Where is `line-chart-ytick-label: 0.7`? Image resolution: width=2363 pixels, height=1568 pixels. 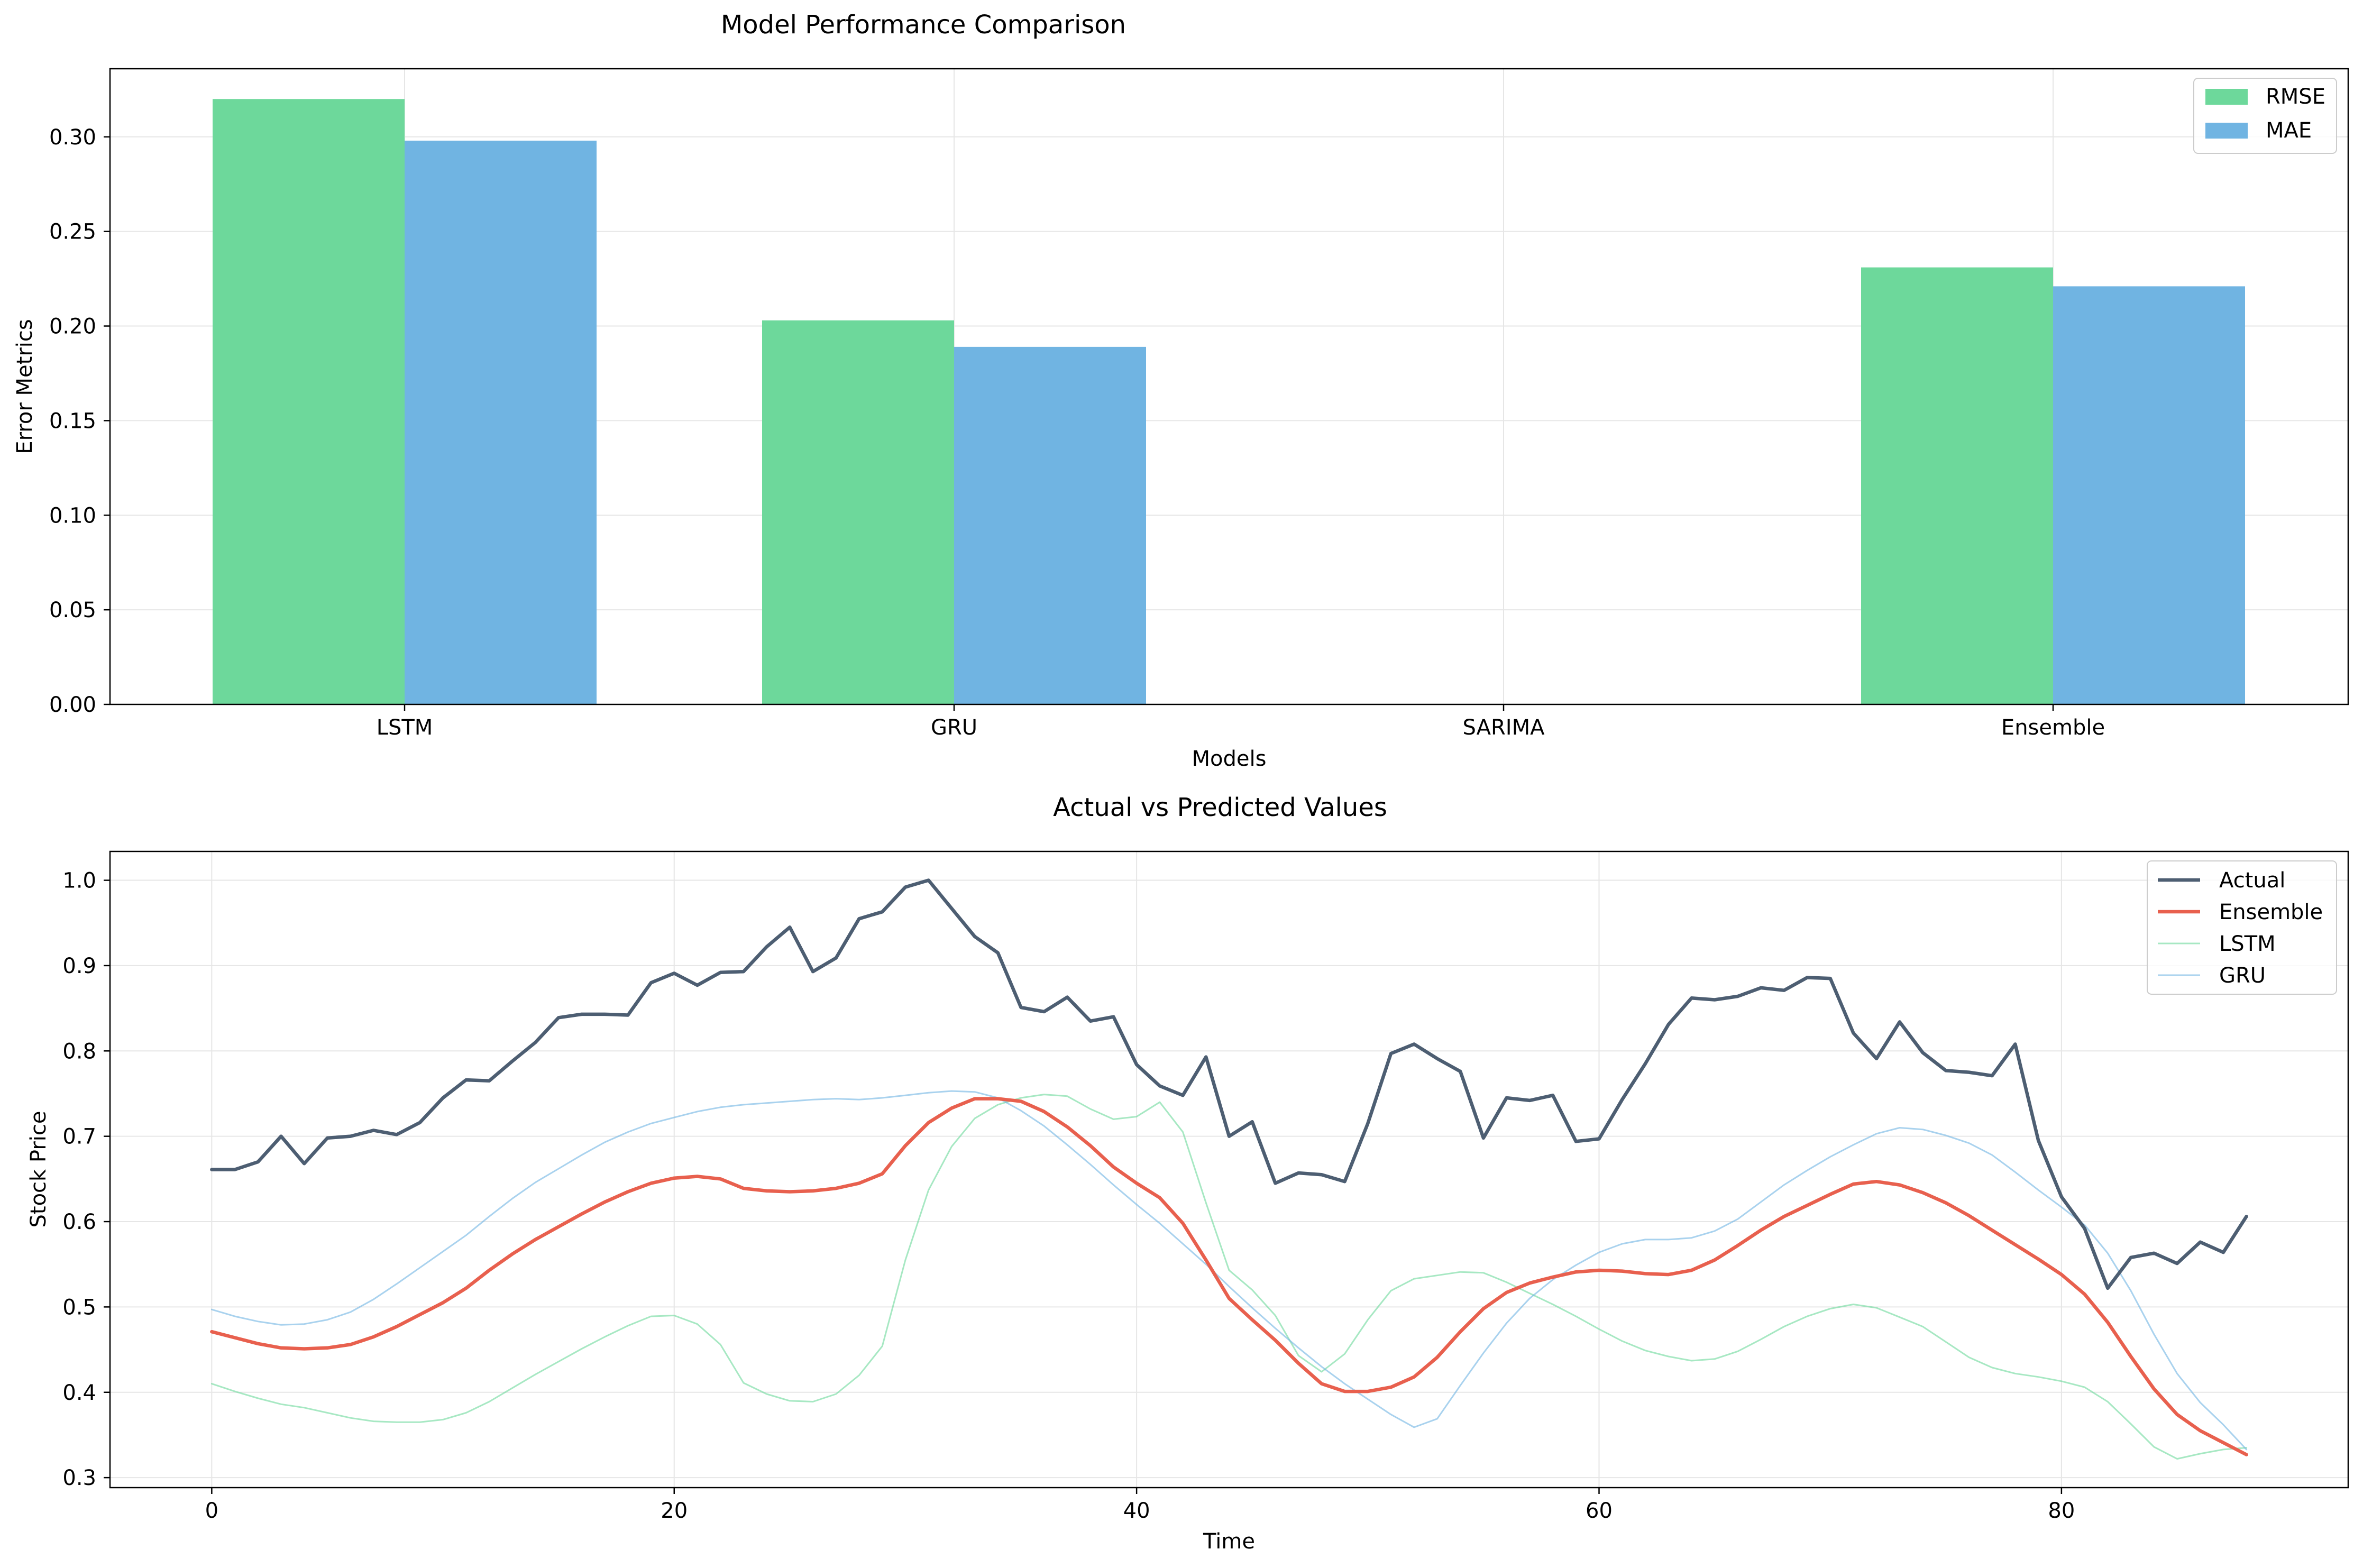 line-chart-ytick-label: 0.7 is located at coordinates (79, 1137).